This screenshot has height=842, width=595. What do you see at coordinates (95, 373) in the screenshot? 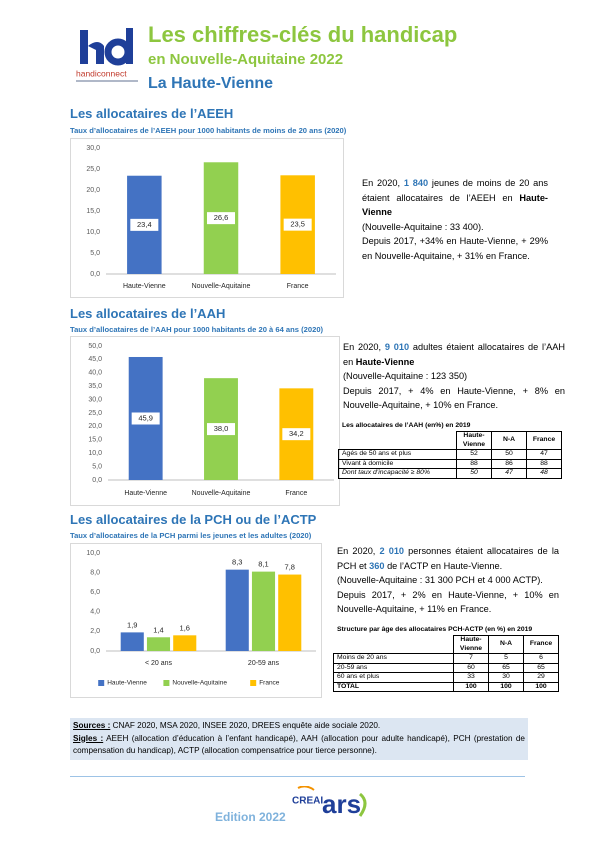
I see `y-tick-label: 40,0` at bounding box center [95, 373].